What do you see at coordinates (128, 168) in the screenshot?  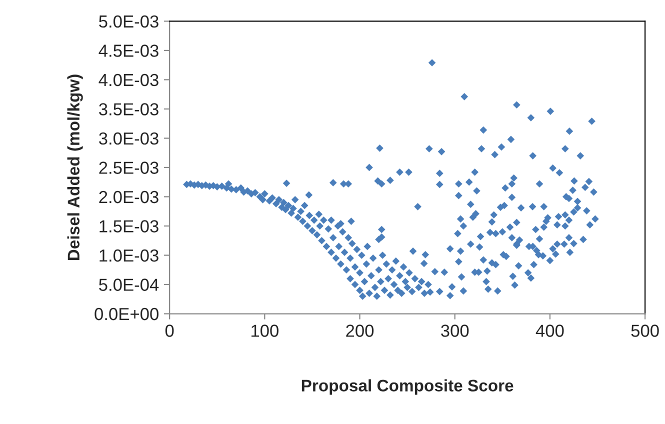 I see `y-tick-label: 2.5E-03` at bounding box center [128, 168].